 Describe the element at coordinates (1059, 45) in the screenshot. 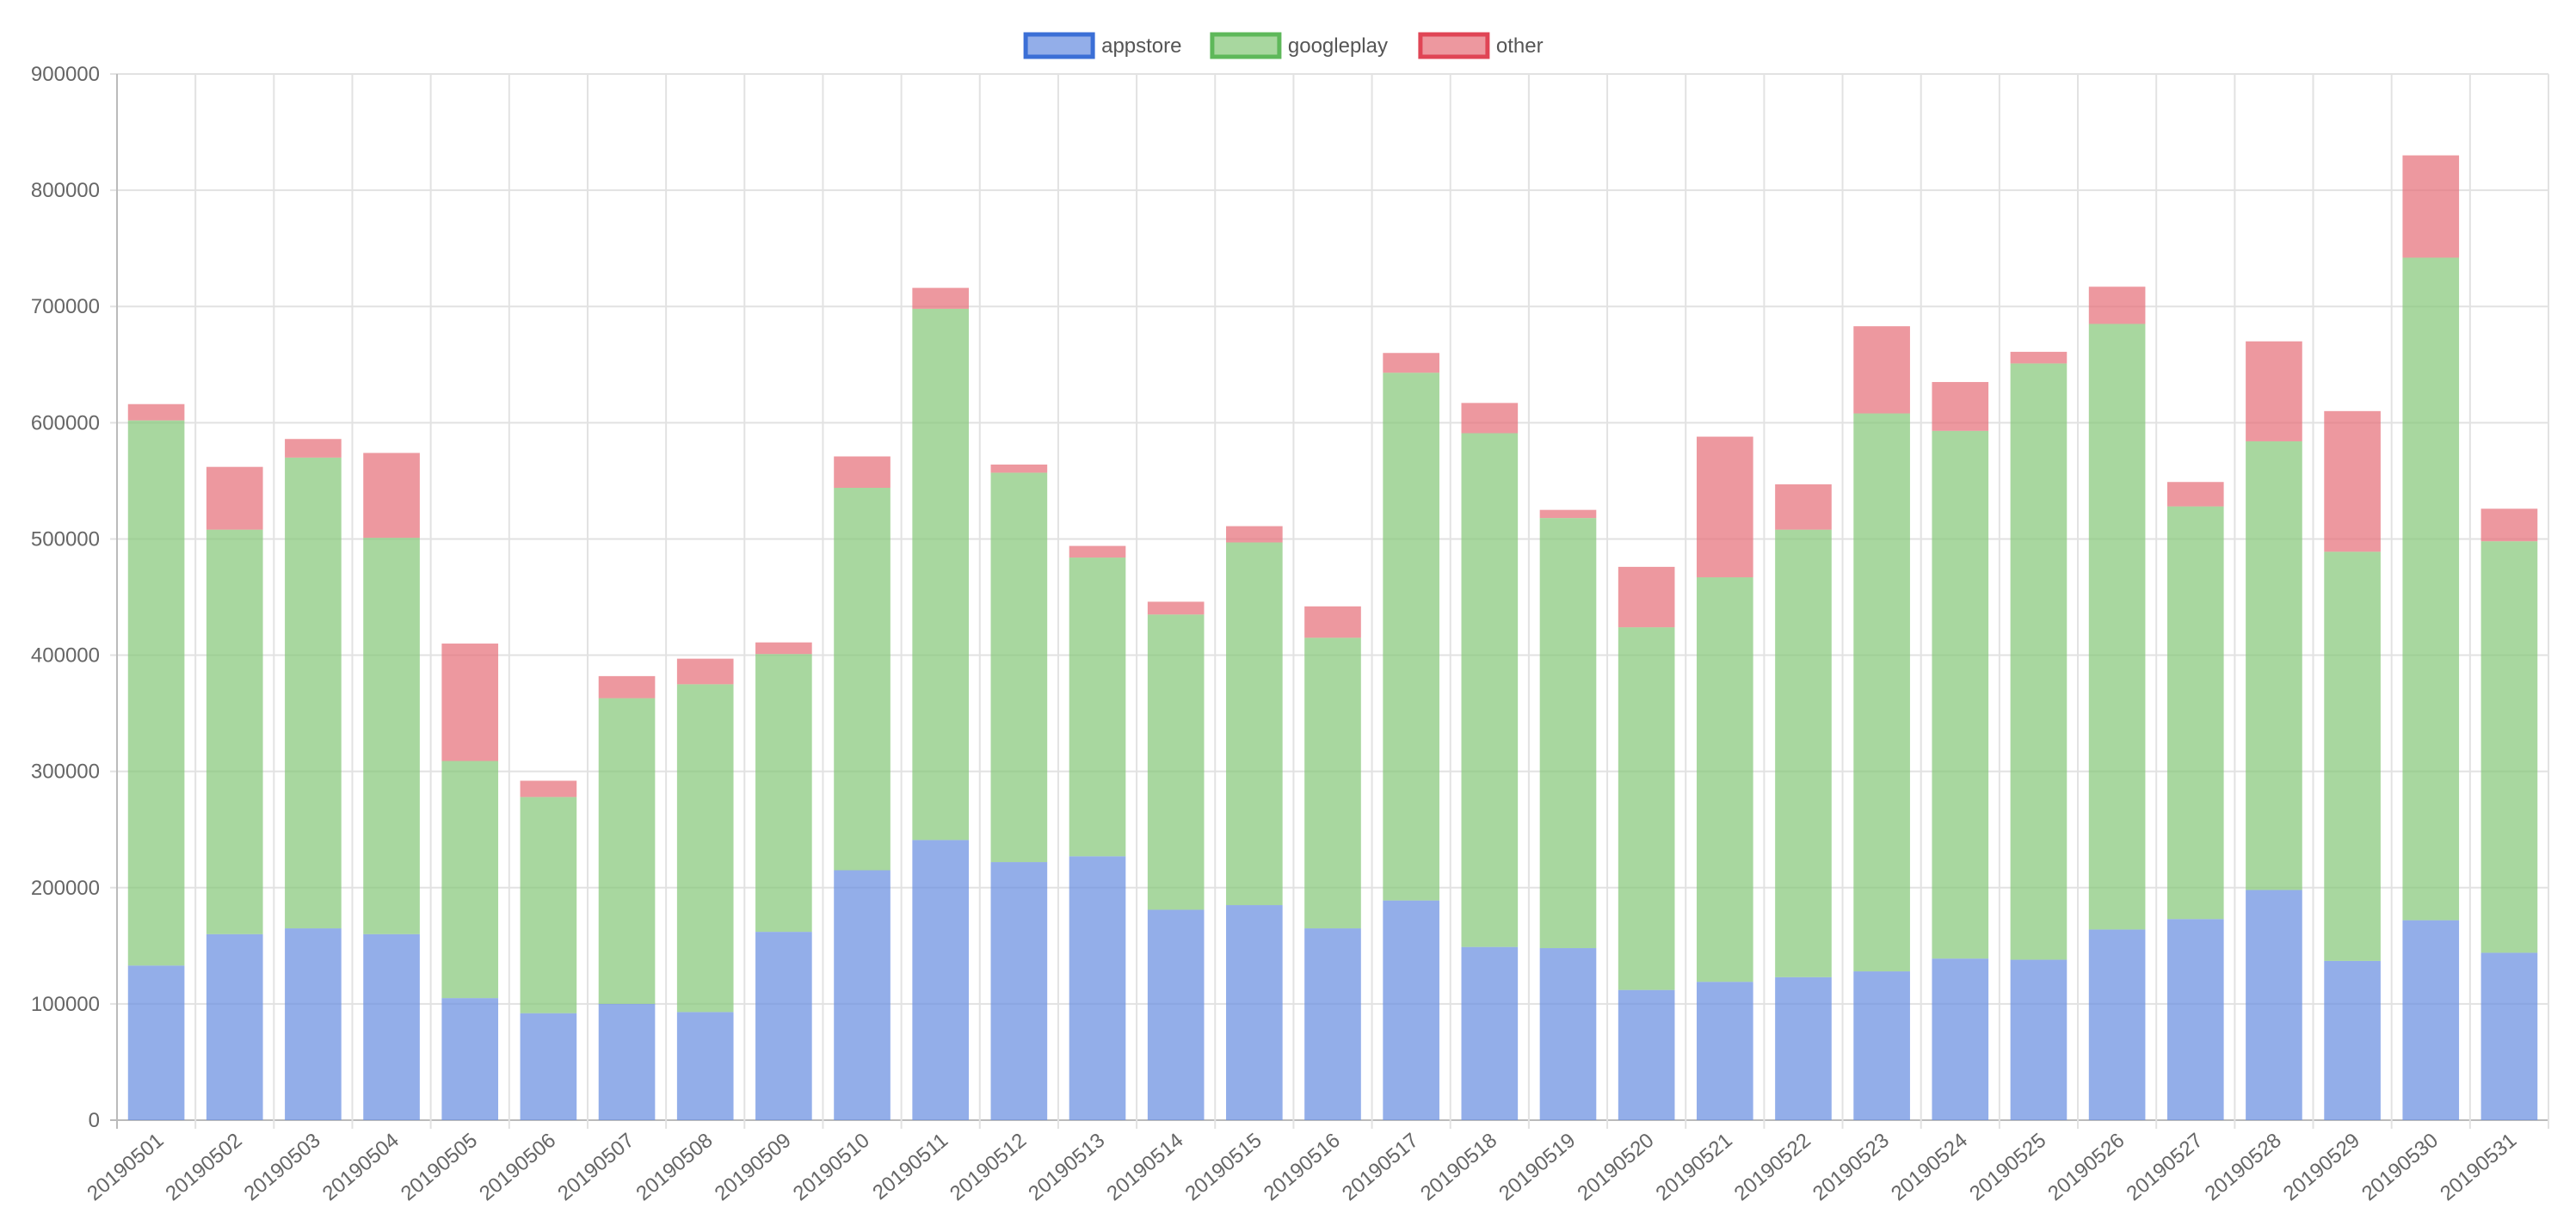

I see `legend-swatch-appstore` at that location.